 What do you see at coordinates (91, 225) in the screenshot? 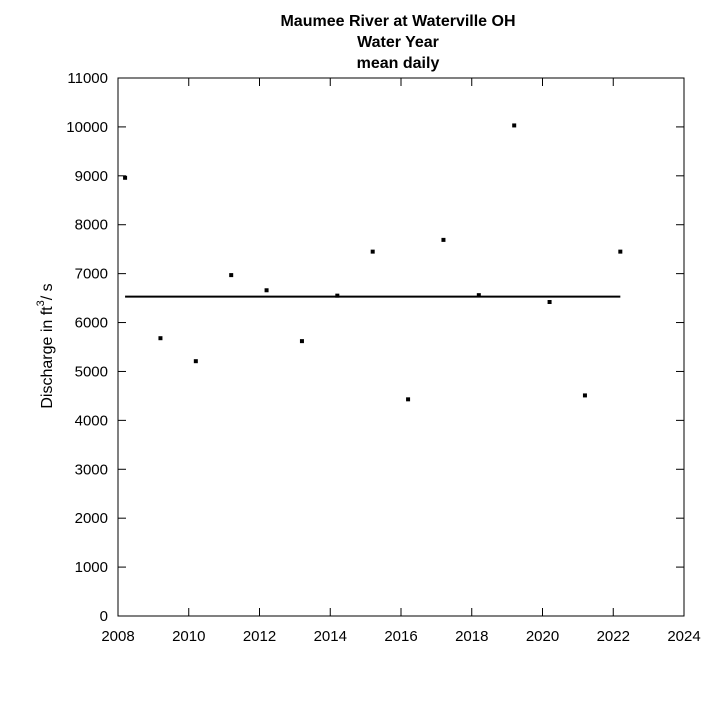
I see `y-tick-label: 8000` at bounding box center [91, 225].